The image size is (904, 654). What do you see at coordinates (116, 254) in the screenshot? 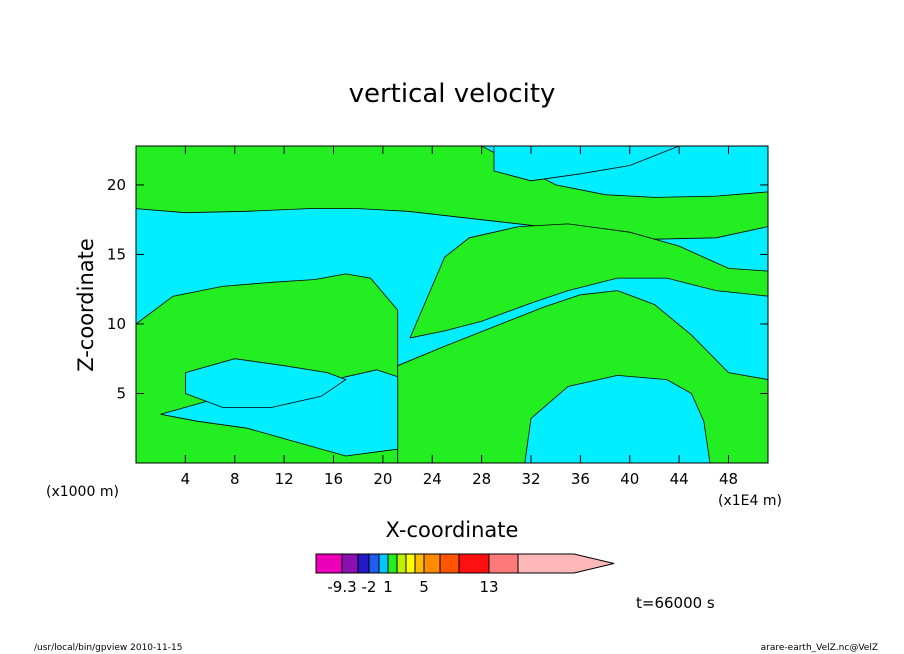
I see `y-tick-label: 15` at bounding box center [116, 254].